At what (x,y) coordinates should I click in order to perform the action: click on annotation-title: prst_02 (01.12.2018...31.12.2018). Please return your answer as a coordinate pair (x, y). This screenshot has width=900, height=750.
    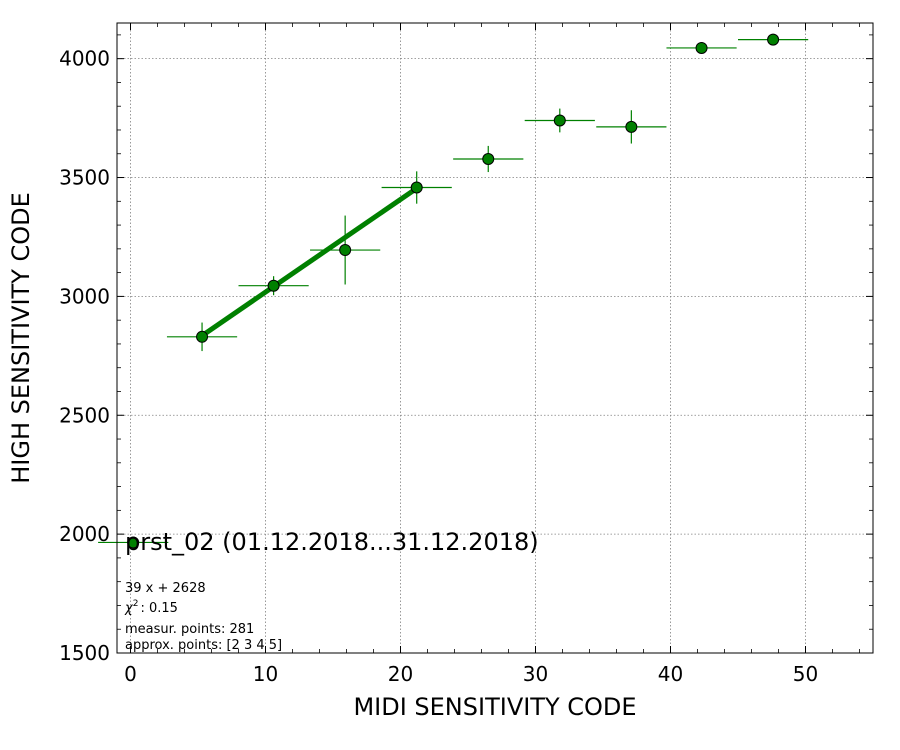
    Looking at the image, I should click on (332, 542).